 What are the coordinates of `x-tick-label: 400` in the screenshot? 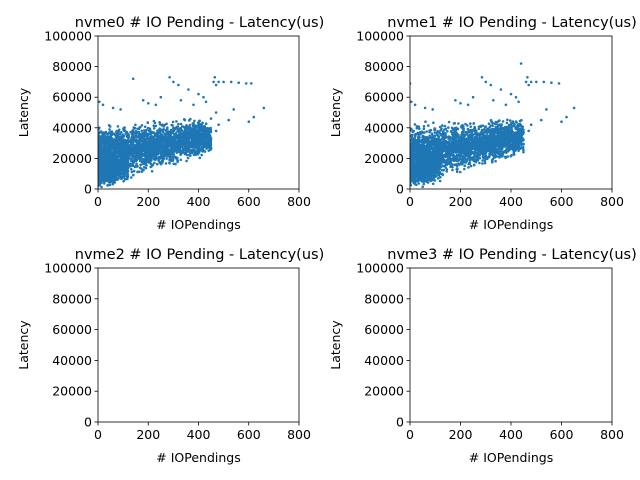 It's located at (199, 201).